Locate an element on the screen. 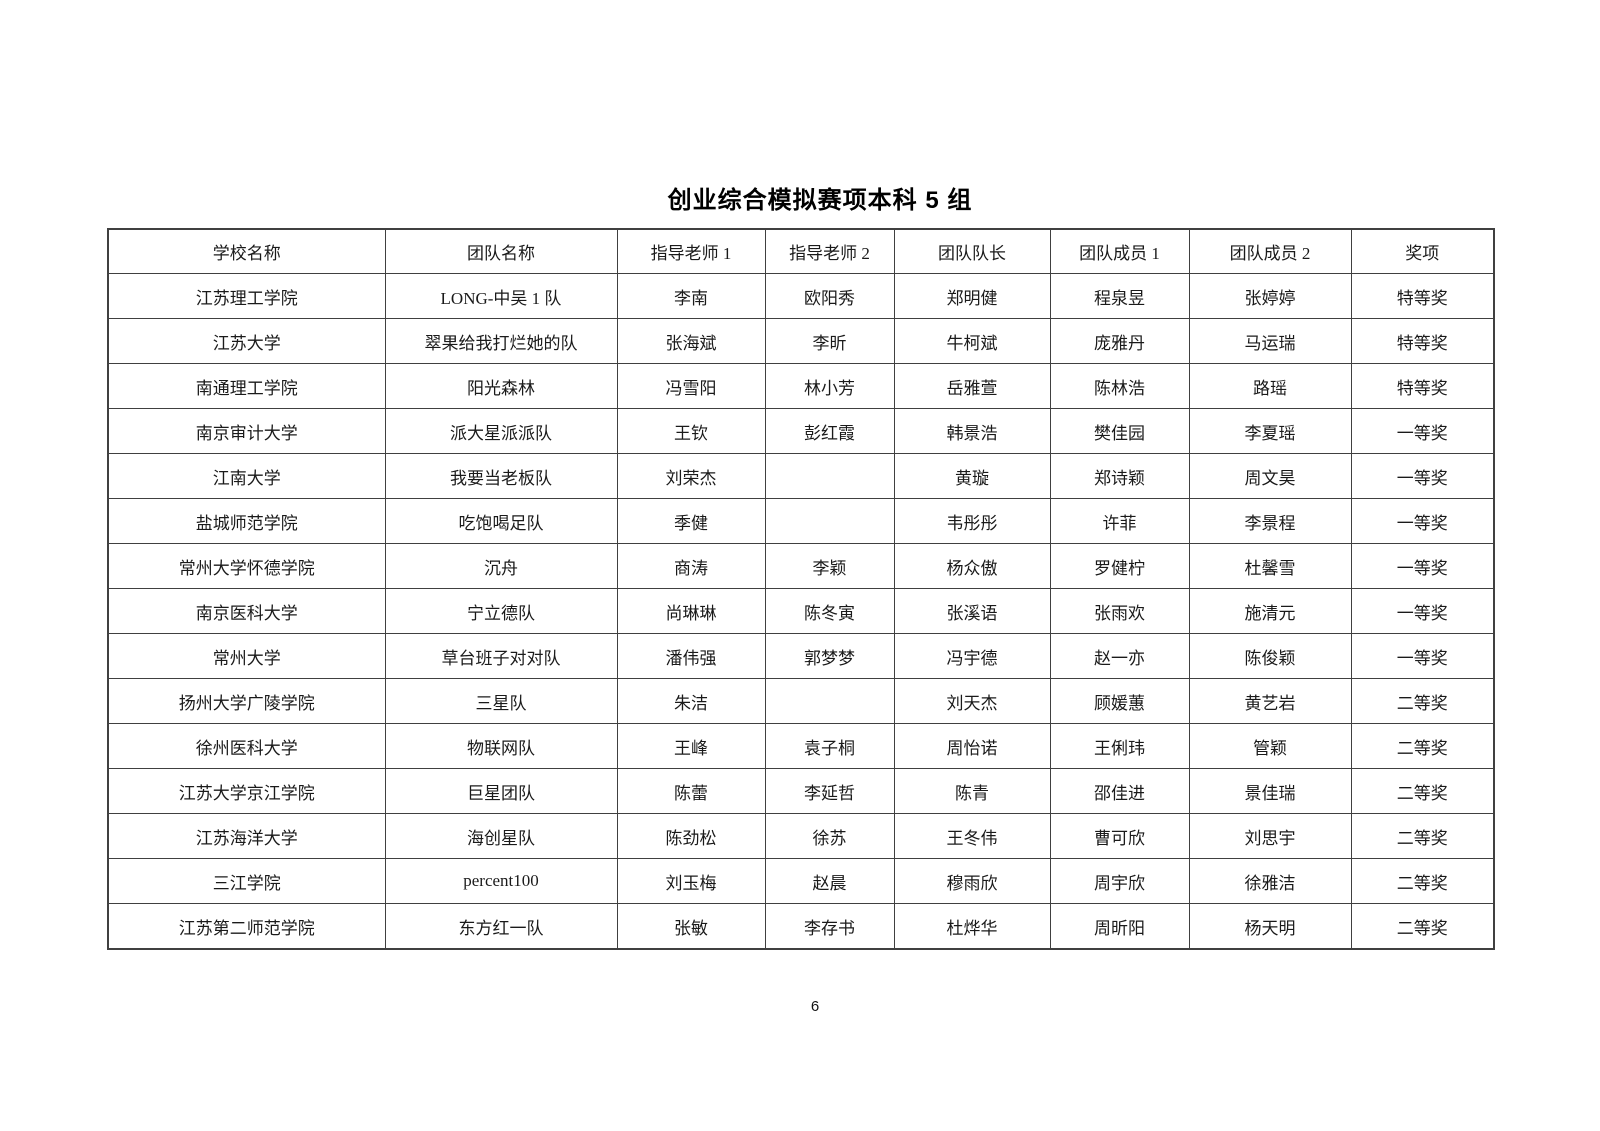 This screenshot has width=1600, height=1131. table-cell: 江南大学 is located at coordinates (246, 476).